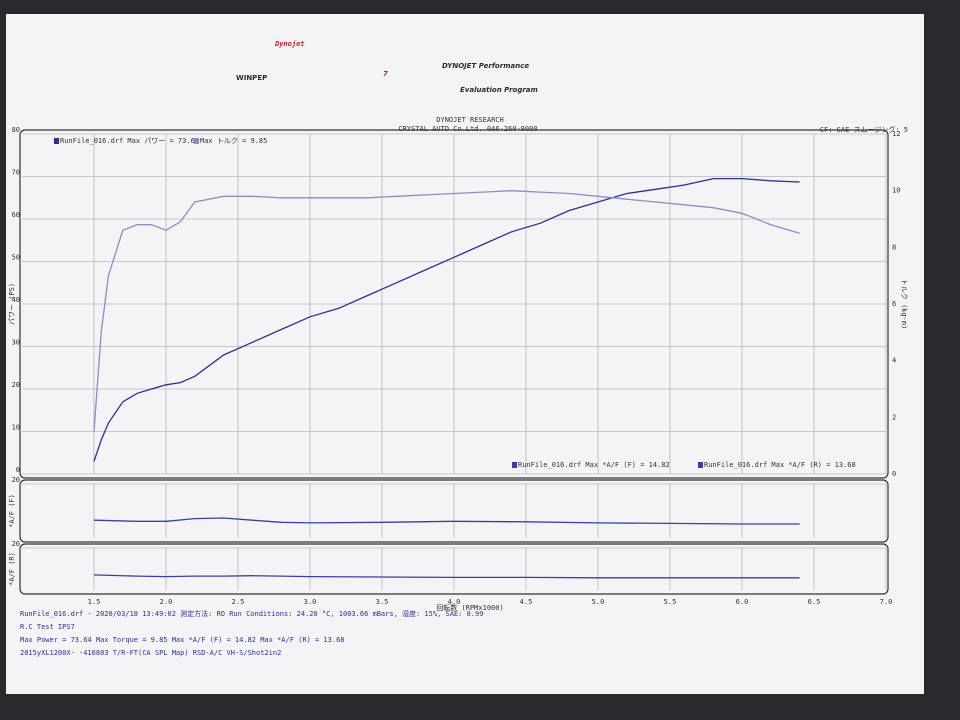  Describe the element at coordinates (16, 428) in the screenshot. I see `y-tick-label: 10` at that location.